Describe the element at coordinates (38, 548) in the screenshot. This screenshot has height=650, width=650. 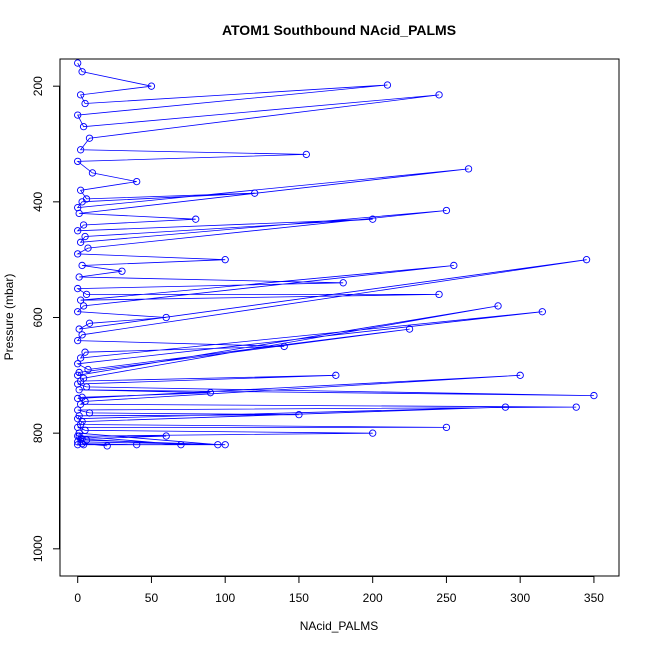
I see `y-tick-label: 1000` at that location.